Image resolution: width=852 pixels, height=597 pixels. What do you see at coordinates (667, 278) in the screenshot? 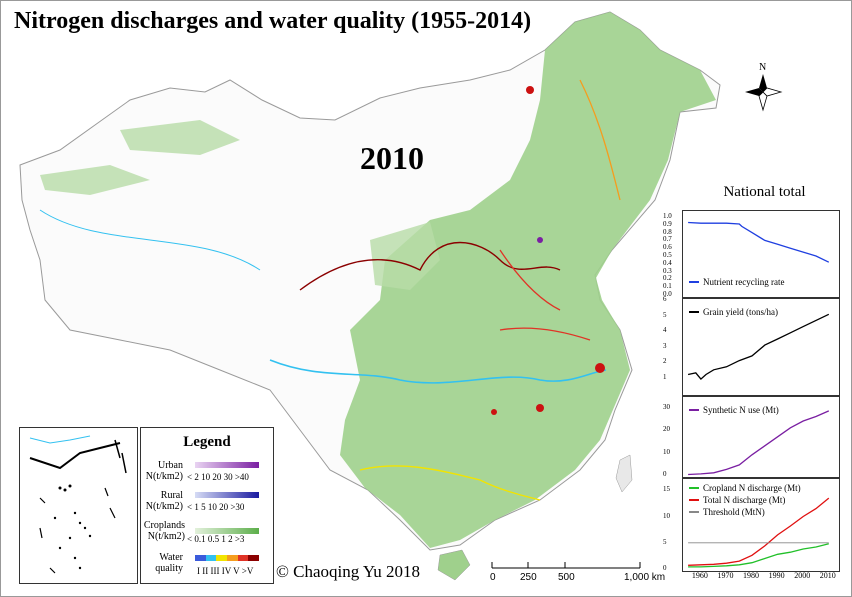
I see `y-tick-label: 0.2` at bounding box center [667, 278].